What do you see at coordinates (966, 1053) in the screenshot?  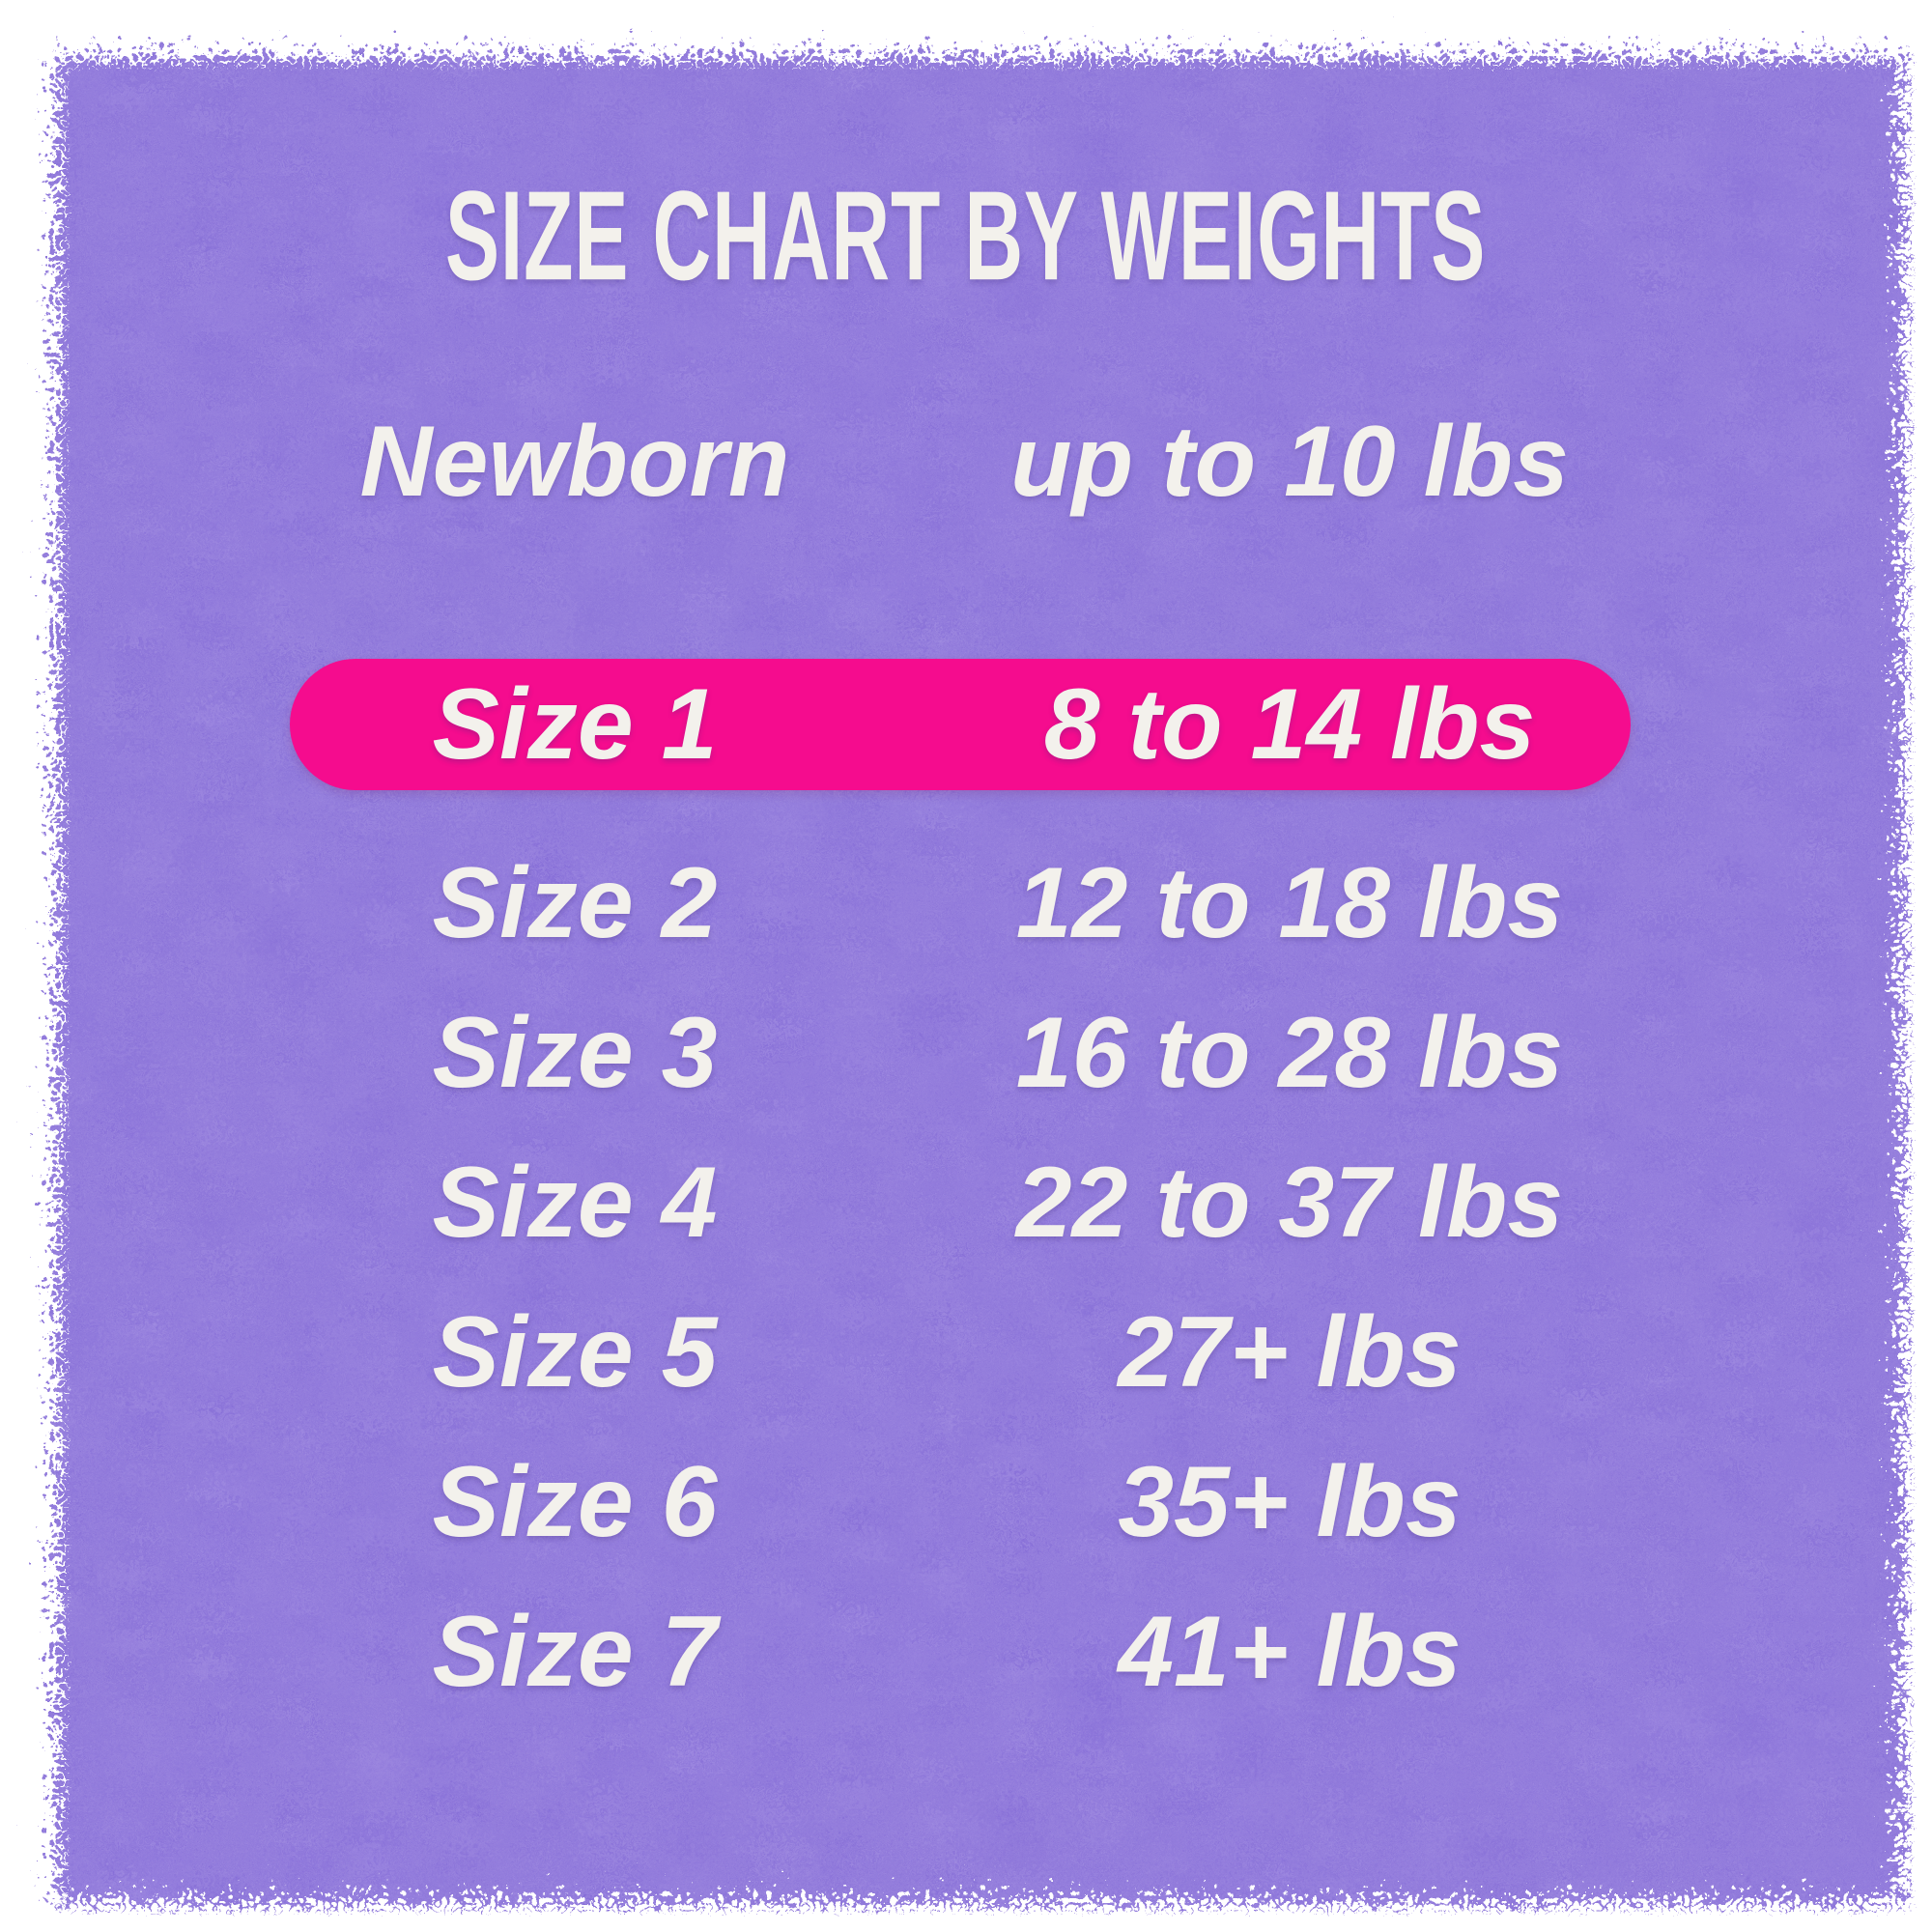 I see `table-row: Size 3 16 to 28 lbs` at bounding box center [966, 1053].